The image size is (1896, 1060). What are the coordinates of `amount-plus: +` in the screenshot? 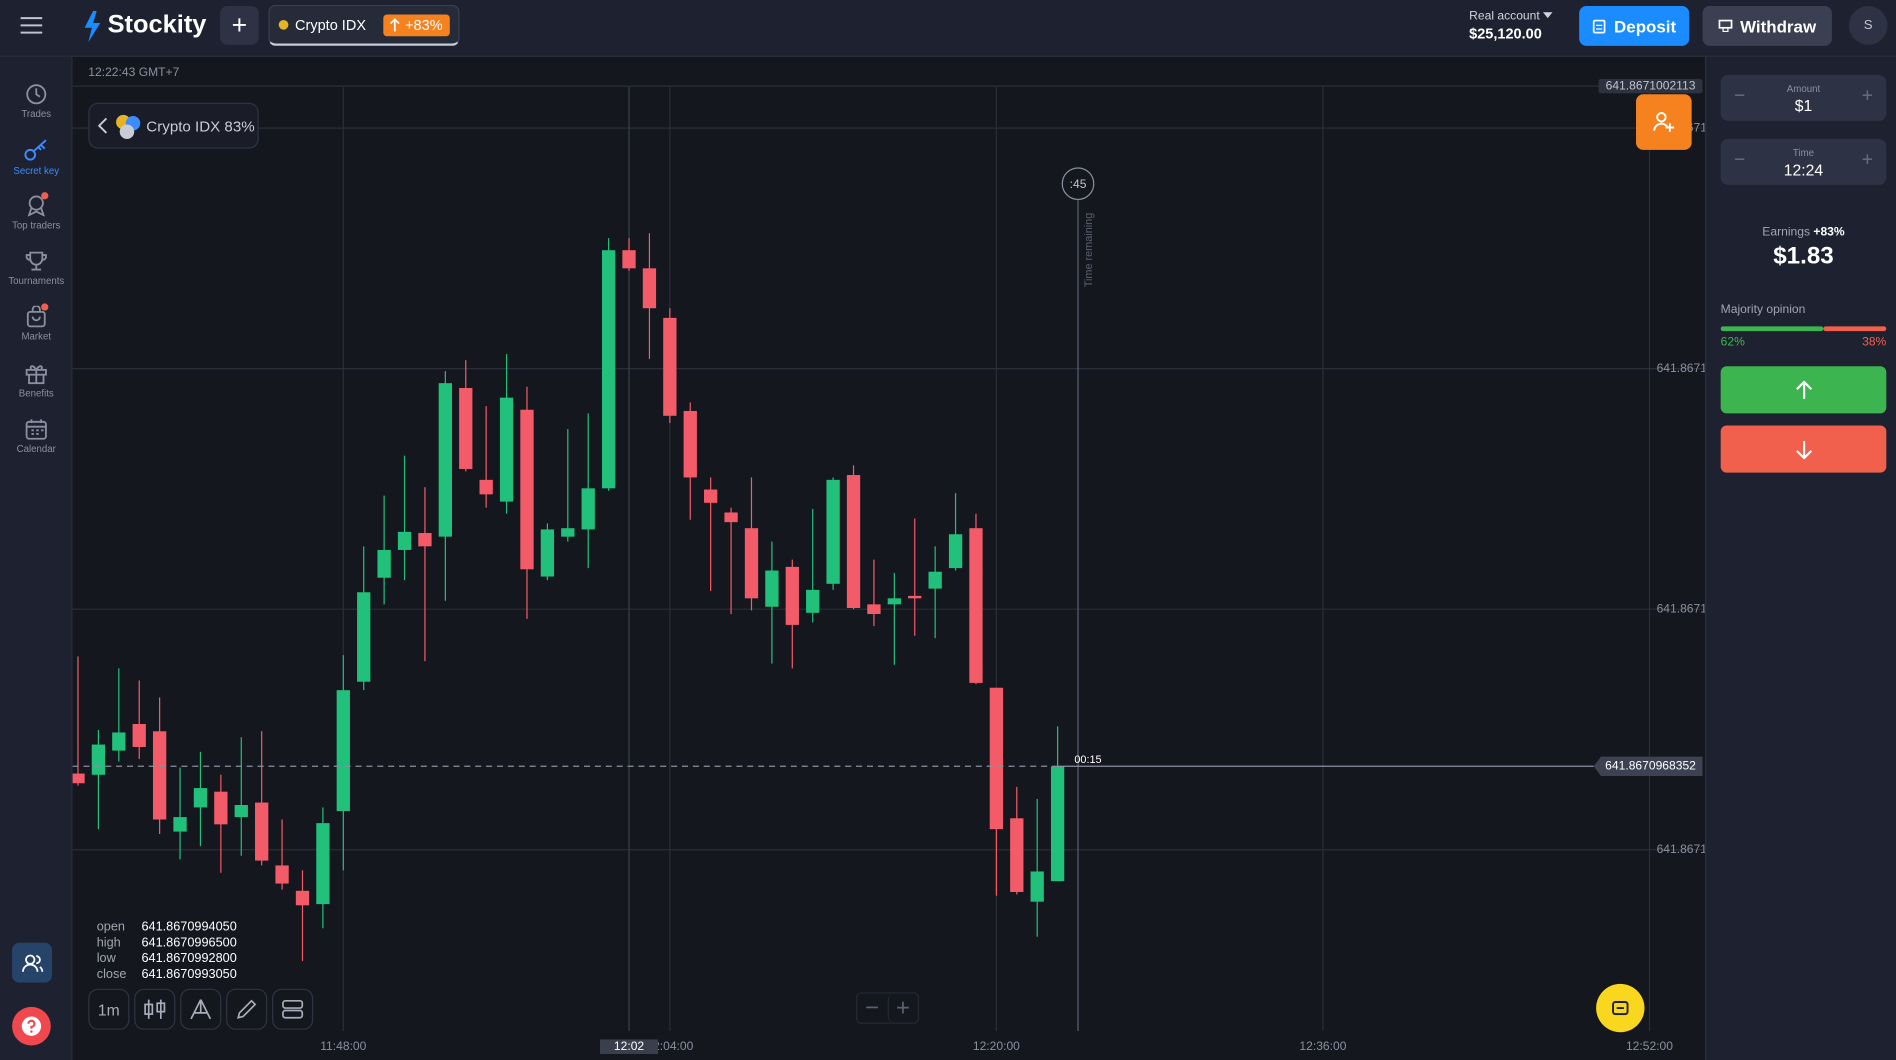 It's located at (1867, 96).